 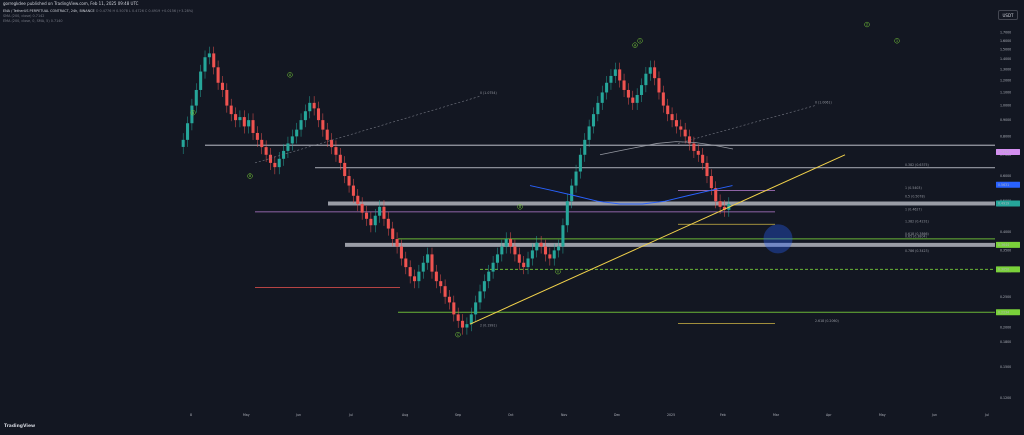 What do you see at coordinates (1005, 136) in the screenshot?
I see `y-tick-label: 0.8000` at bounding box center [1005, 136].